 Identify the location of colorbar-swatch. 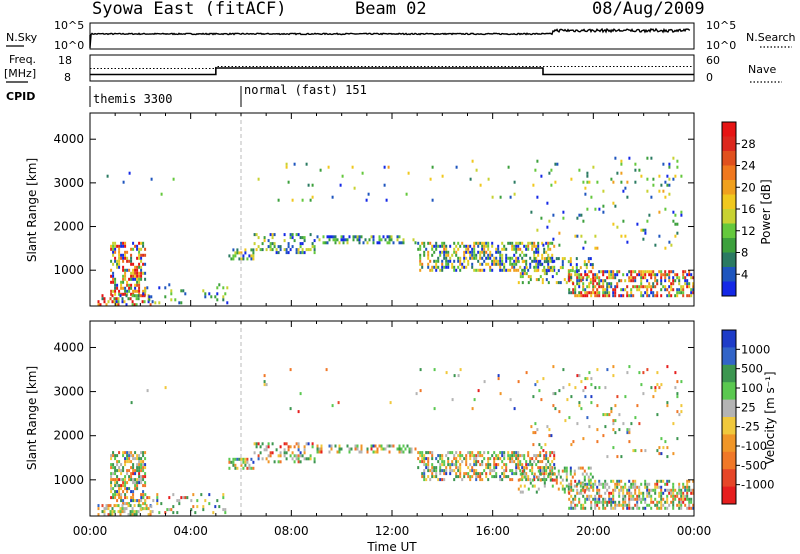
(729, 289).